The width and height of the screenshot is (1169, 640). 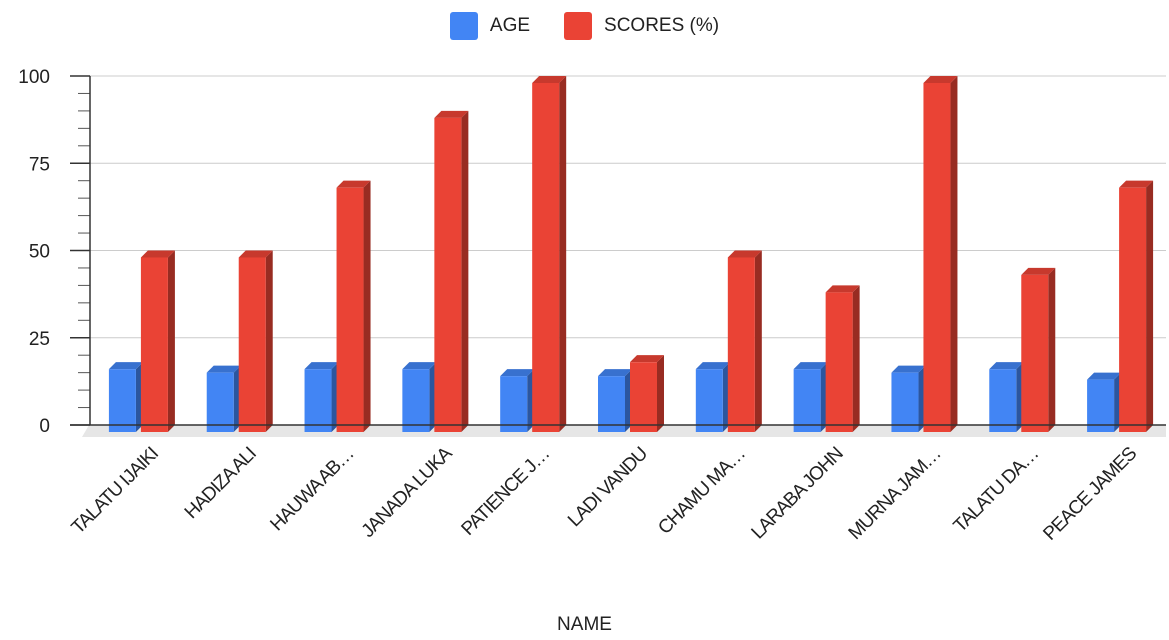 I want to click on chart-legend: AGE SCORES (%), so click(x=584, y=26).